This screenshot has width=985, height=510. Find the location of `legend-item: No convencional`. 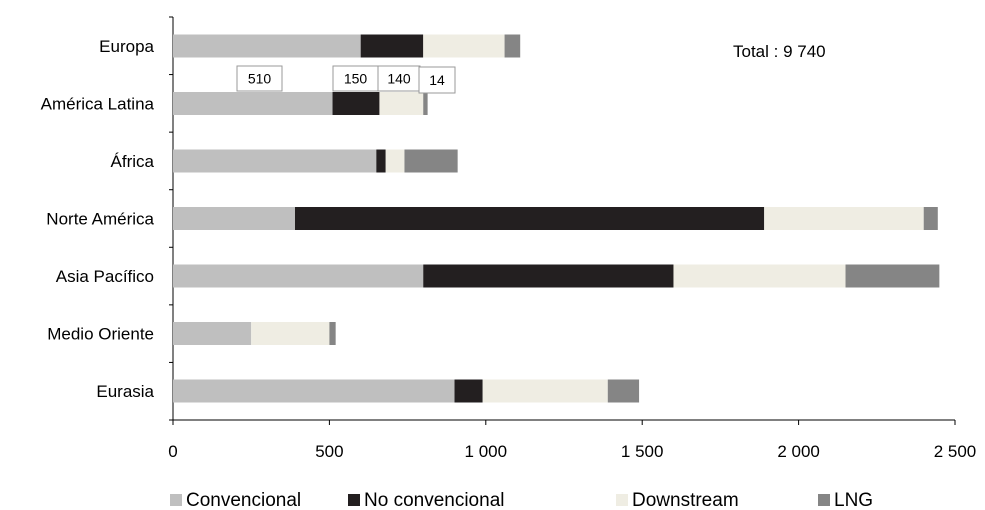

legend-item: No convencional is located at coordinates (426, 500).